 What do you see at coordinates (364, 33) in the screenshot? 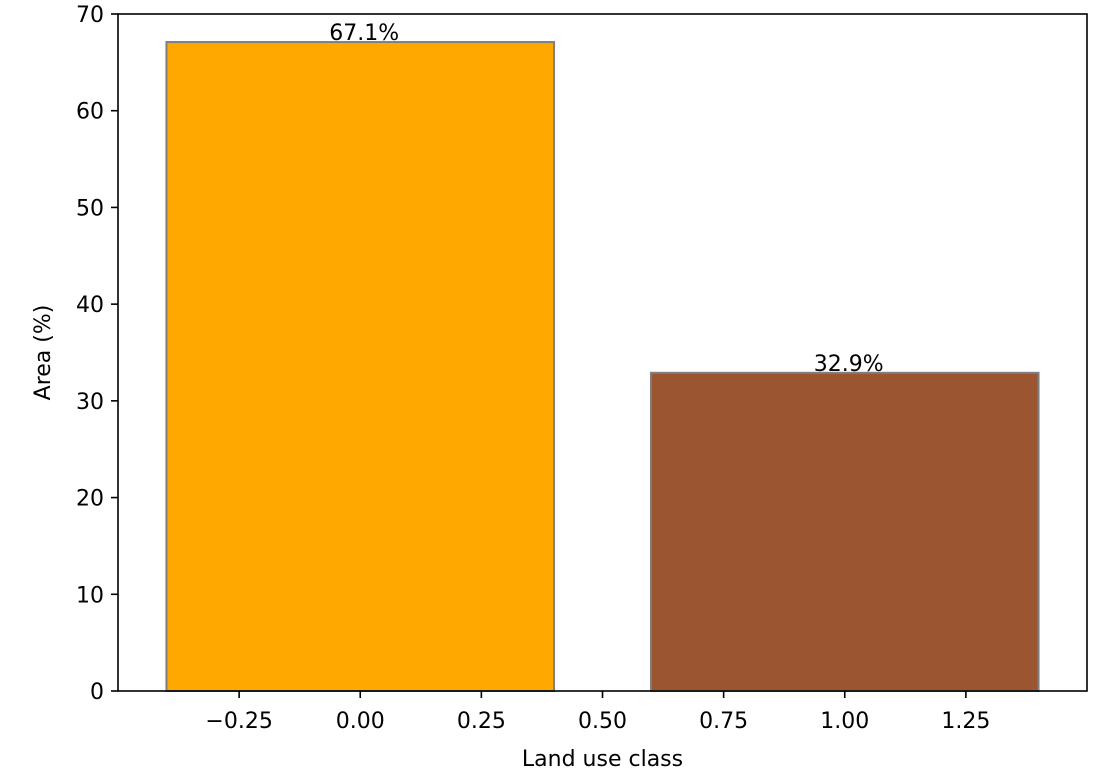
I see `bar-value-label-0: 67.1%` at bounding box center [364, 33].